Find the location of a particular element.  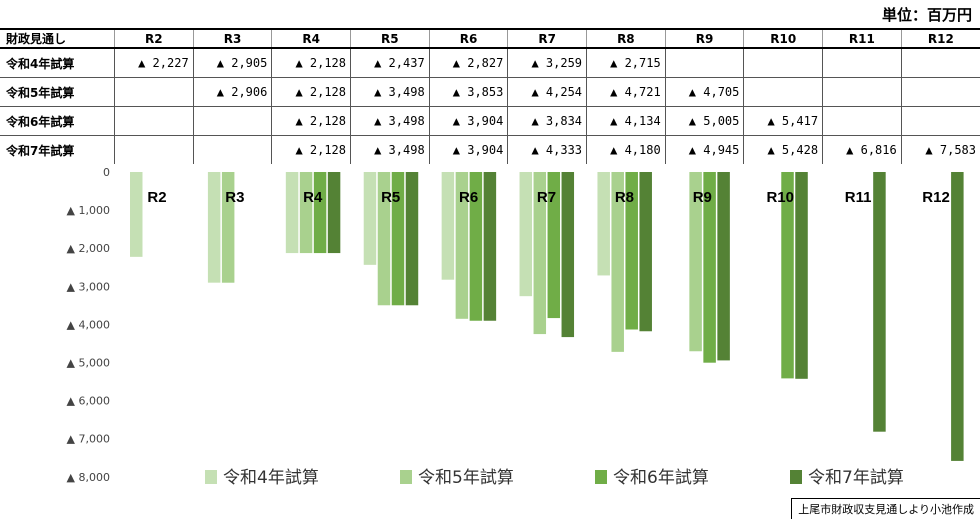

table-cell: ▲ 4,134 is located at coordinates (626, 121).